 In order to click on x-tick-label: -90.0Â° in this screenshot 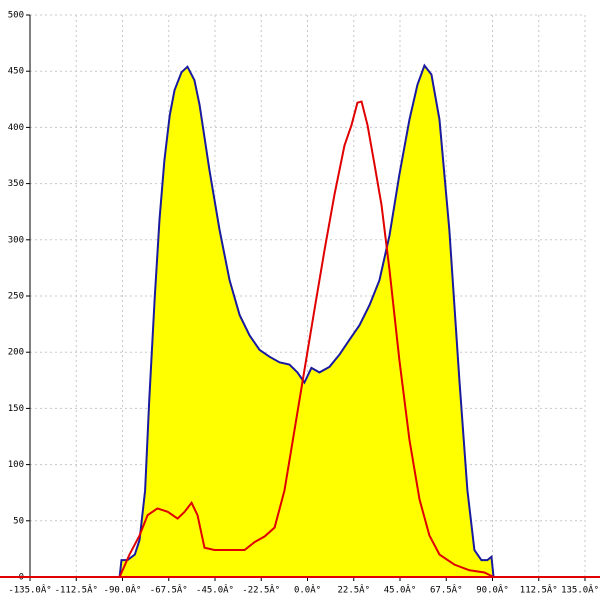, I will do `click(123, 590)`.